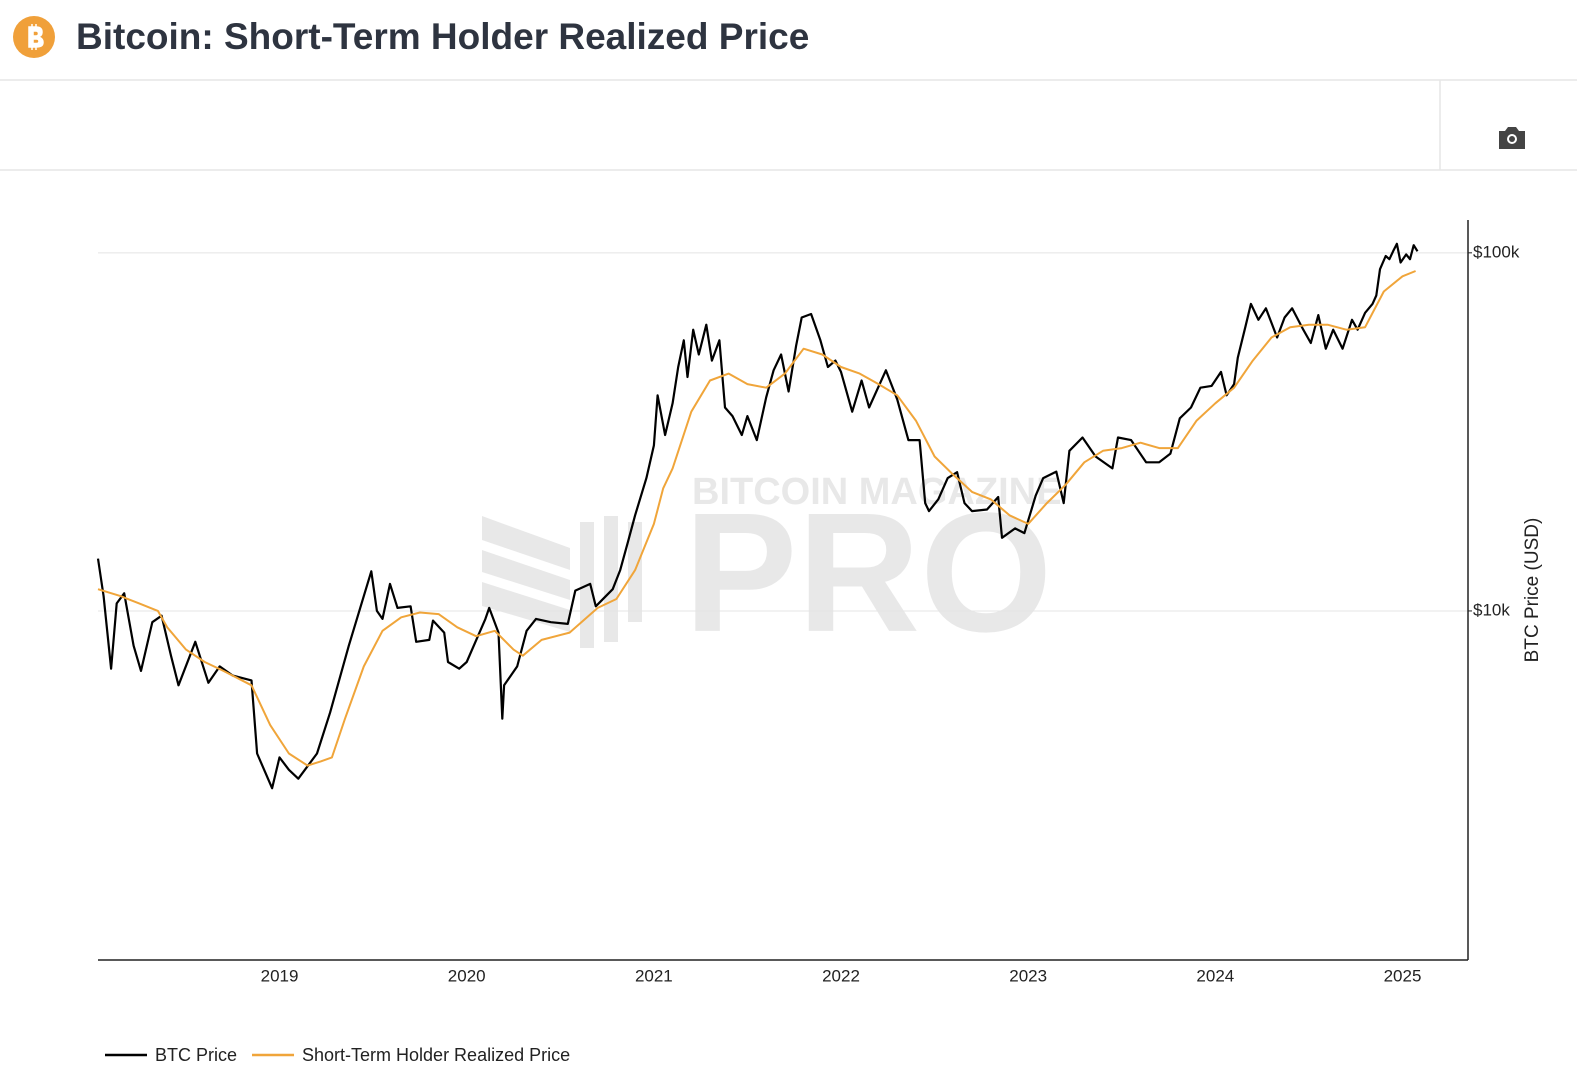  What do you see at coordinates (280, 975) in the screenshot?
I see `x-tick-label: 2019` at bounding box center [280, 975].